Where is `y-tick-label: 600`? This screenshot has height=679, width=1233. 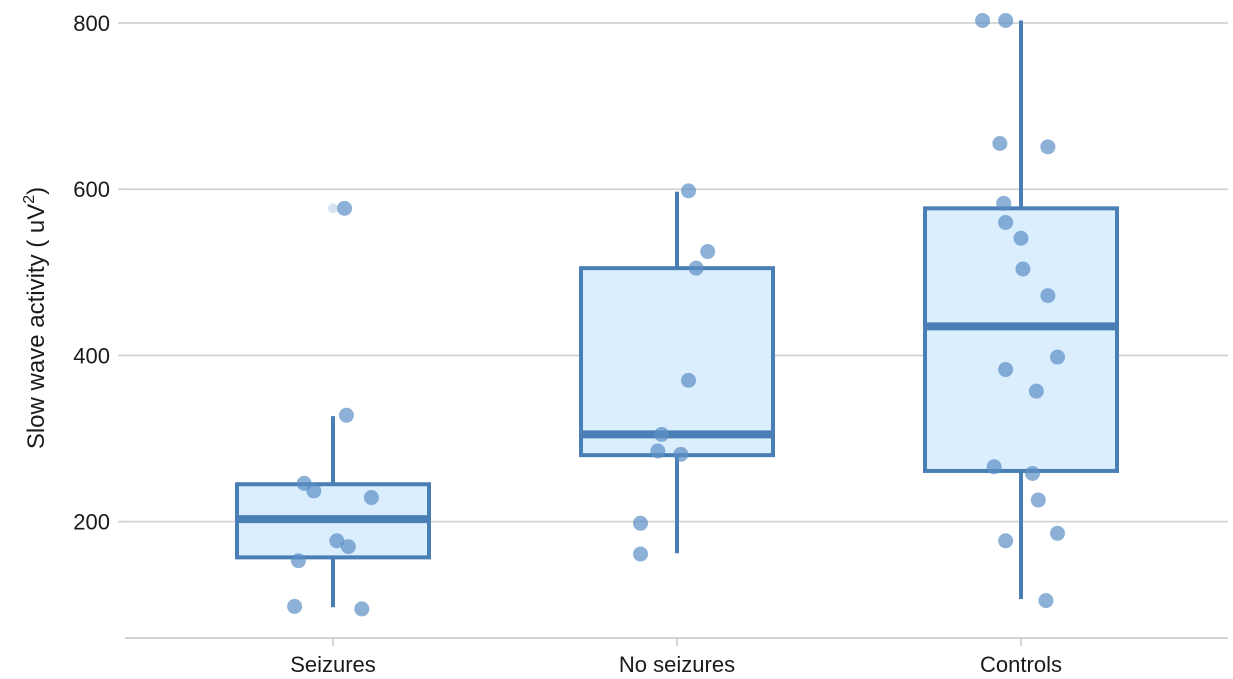
y-tick-label: 600 is located at coordinates (91, 189).